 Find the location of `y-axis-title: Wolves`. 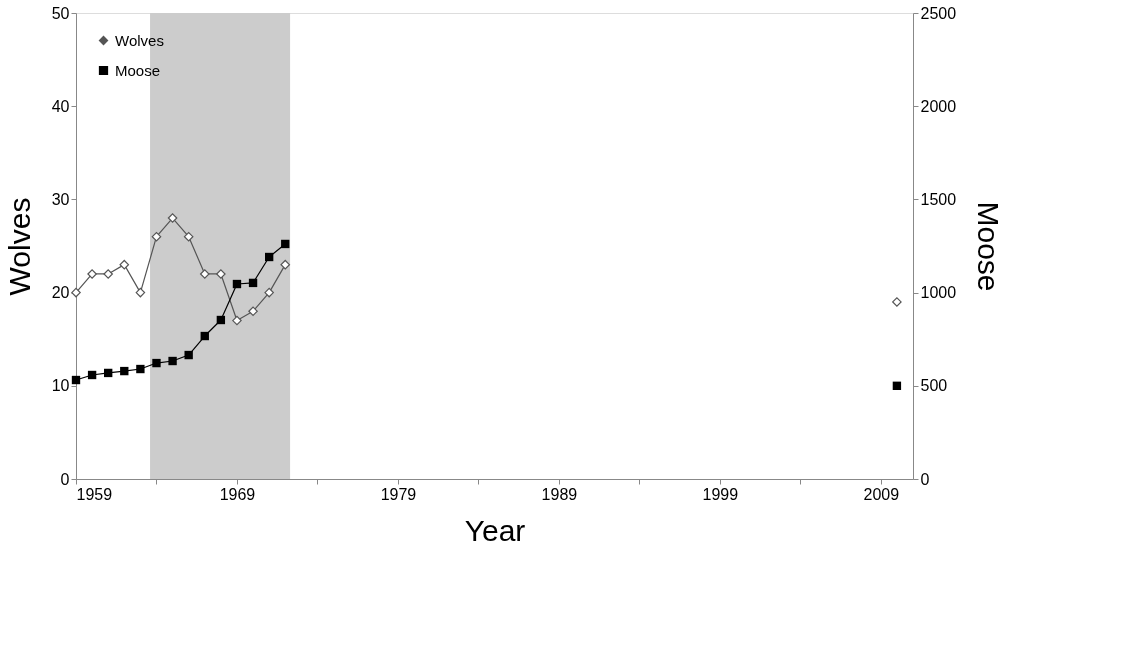

y-axis-title: Wolves is located at coordinates (19, 246).